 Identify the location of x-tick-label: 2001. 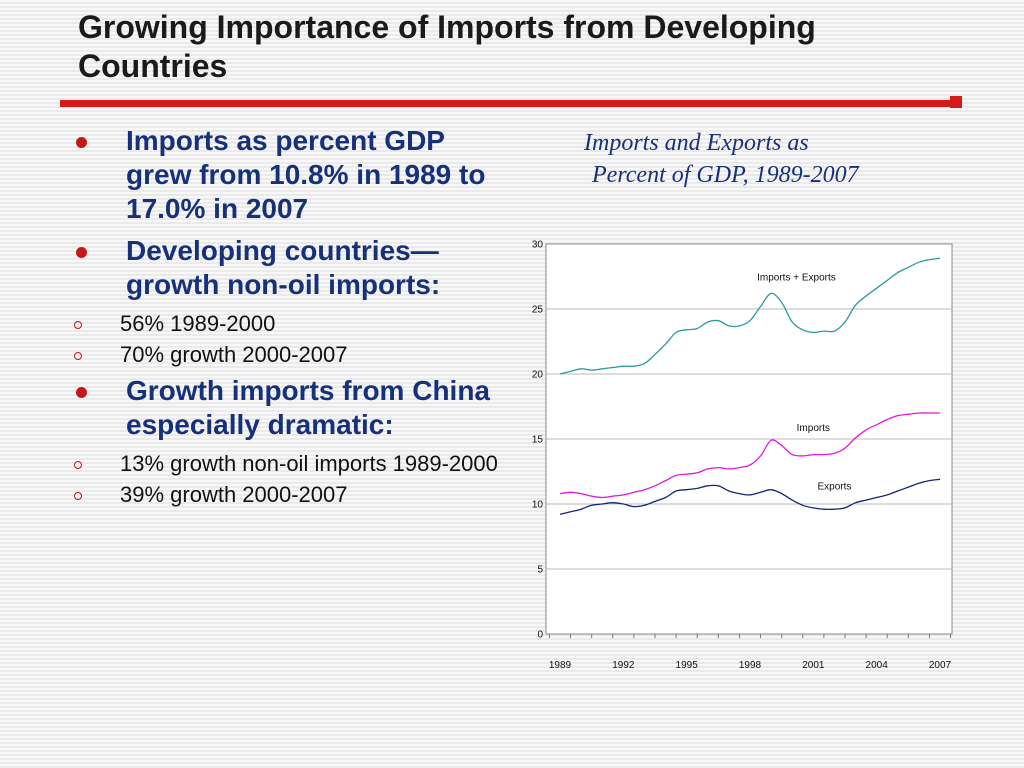
(813, 665).